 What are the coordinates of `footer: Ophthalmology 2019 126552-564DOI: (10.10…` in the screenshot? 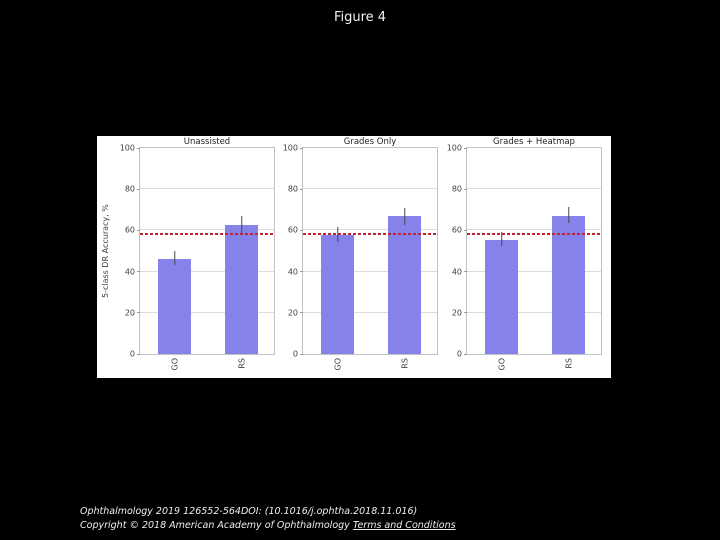 It's located at (268, 519).